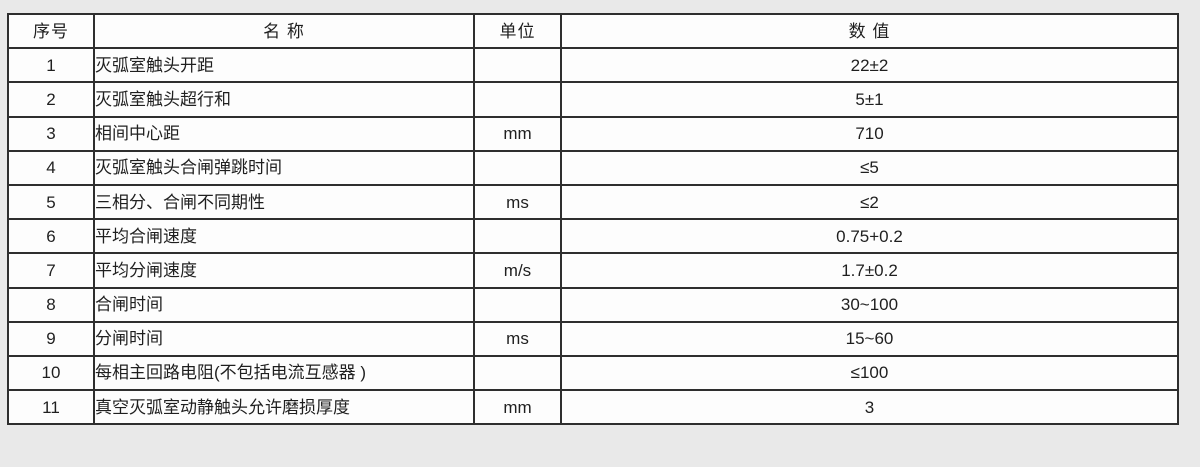  I want to click on header-row: 序号 名 称 单位 数 值, so click(593, 31).